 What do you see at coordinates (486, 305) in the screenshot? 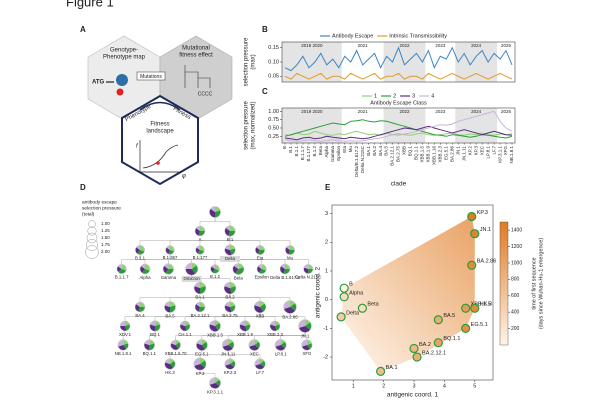
I see `point-label: HK.3` at bounding box center [486, 305].